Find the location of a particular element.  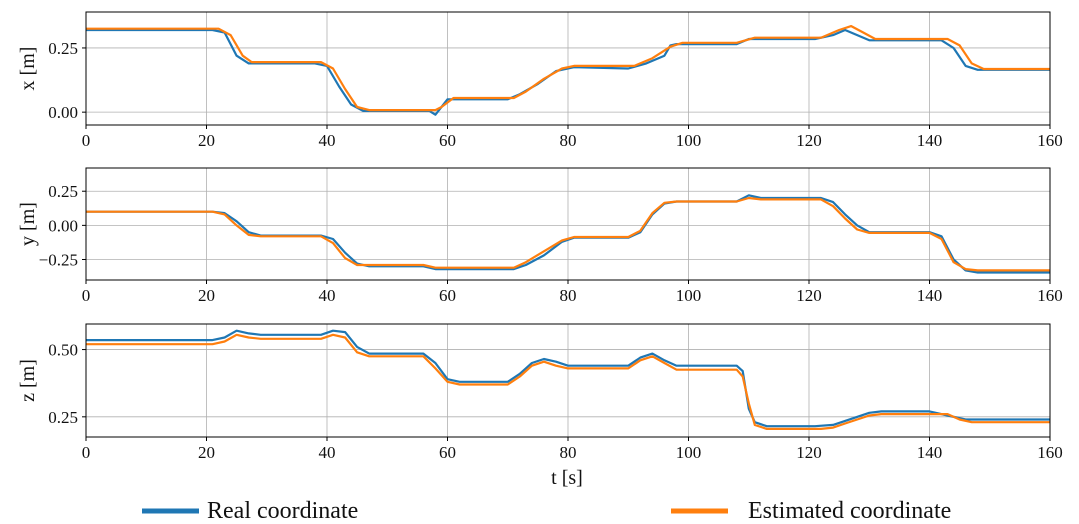

y-axis-label-y: y [m] is located at coordinates (28, 224).